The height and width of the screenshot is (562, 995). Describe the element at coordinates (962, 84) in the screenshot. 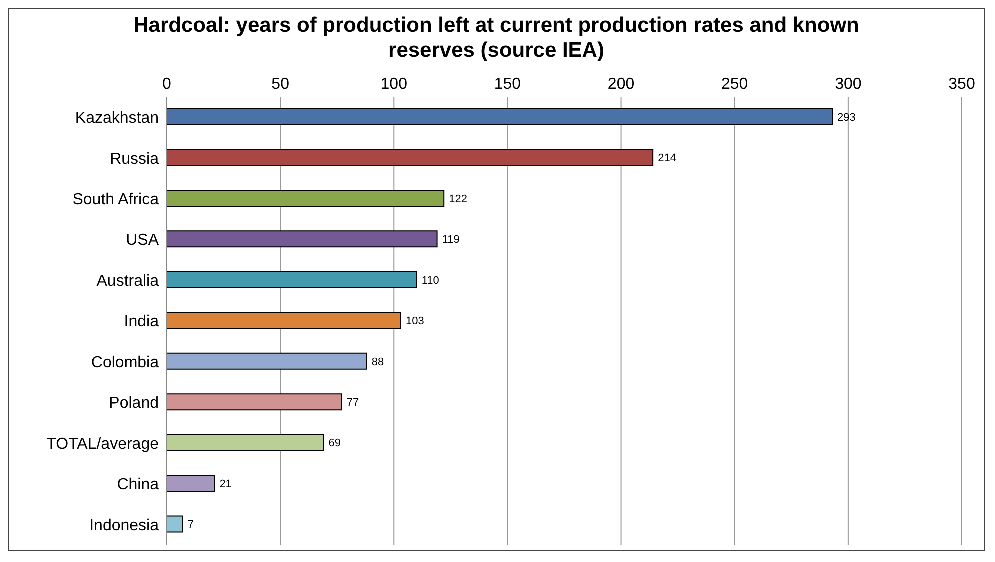

I see `x-tick-label: 350` at that location.